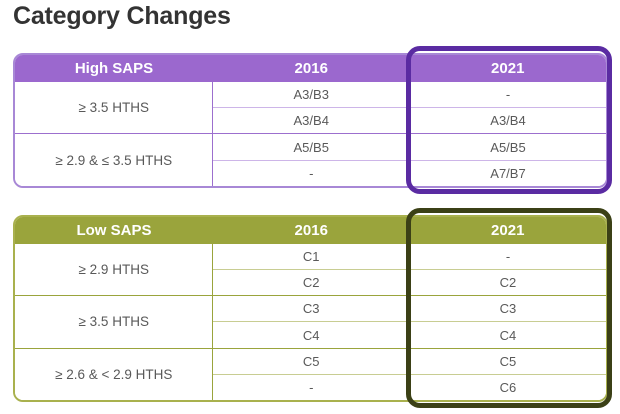 The height and width of the screenshot is (414, 620). I want to click on low-saps-title-cell: Low SAPS, so click(114, 230).